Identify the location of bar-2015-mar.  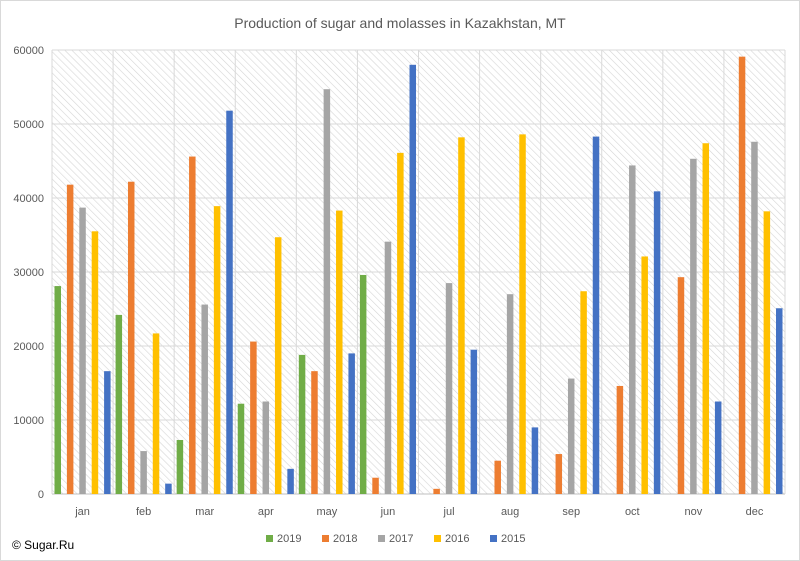
(229, 302).